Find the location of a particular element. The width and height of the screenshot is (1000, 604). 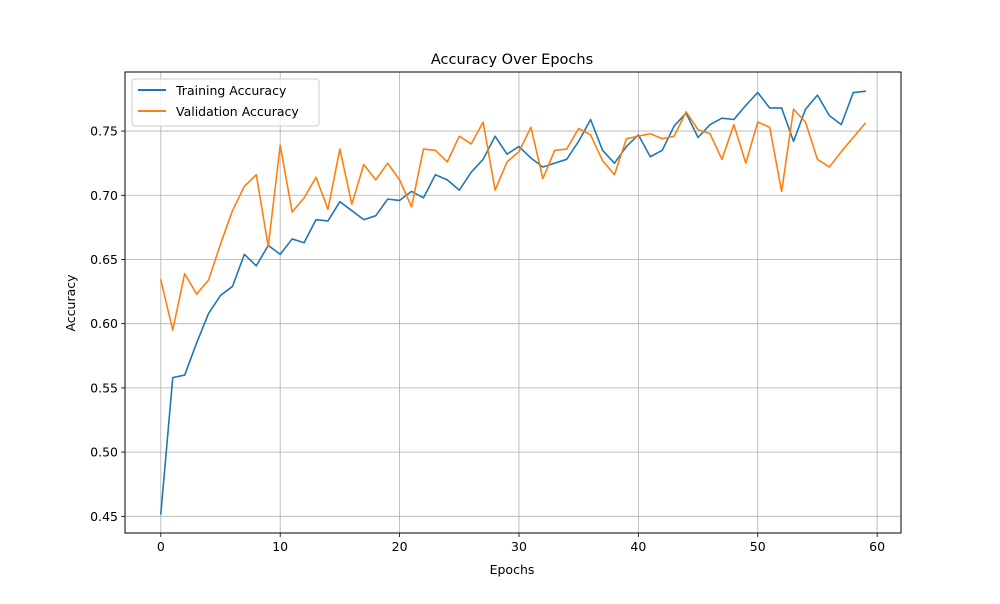

x-tick-label: 0 is located at coordinates (161, 546).